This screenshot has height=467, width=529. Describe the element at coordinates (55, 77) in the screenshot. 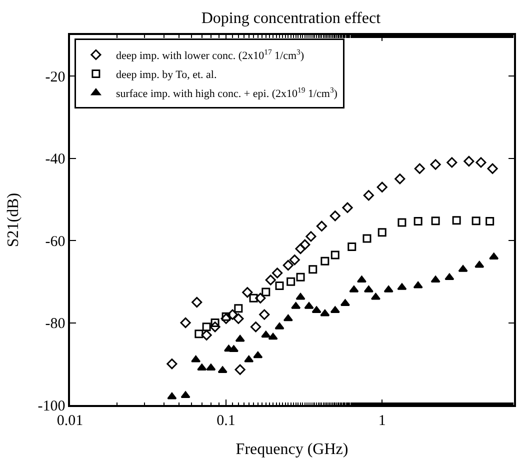

I see `y-tick-label: -20` at that location.